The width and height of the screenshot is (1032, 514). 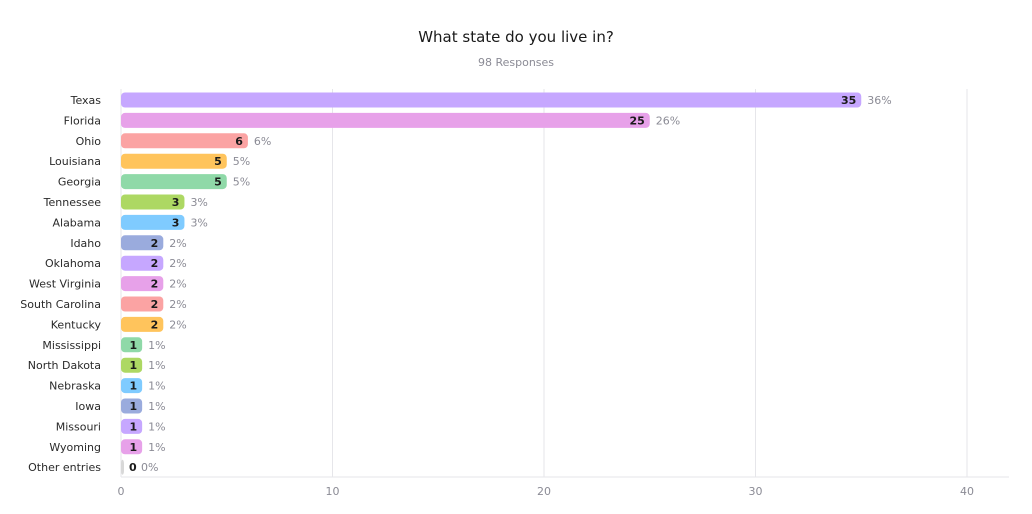 What do you see at coordinates (75, 161) in the screenshot?
I see `category-label: Louisiana` at bounding box center [75, 161].